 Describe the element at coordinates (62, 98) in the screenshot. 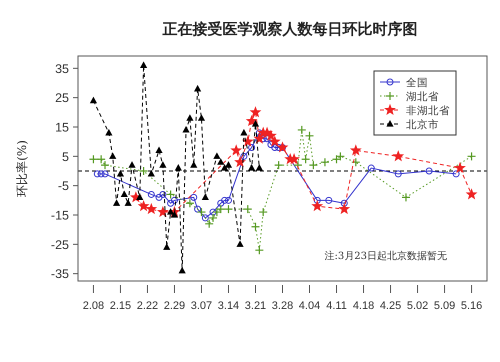

I see `y-tick-label: 25` at that location.